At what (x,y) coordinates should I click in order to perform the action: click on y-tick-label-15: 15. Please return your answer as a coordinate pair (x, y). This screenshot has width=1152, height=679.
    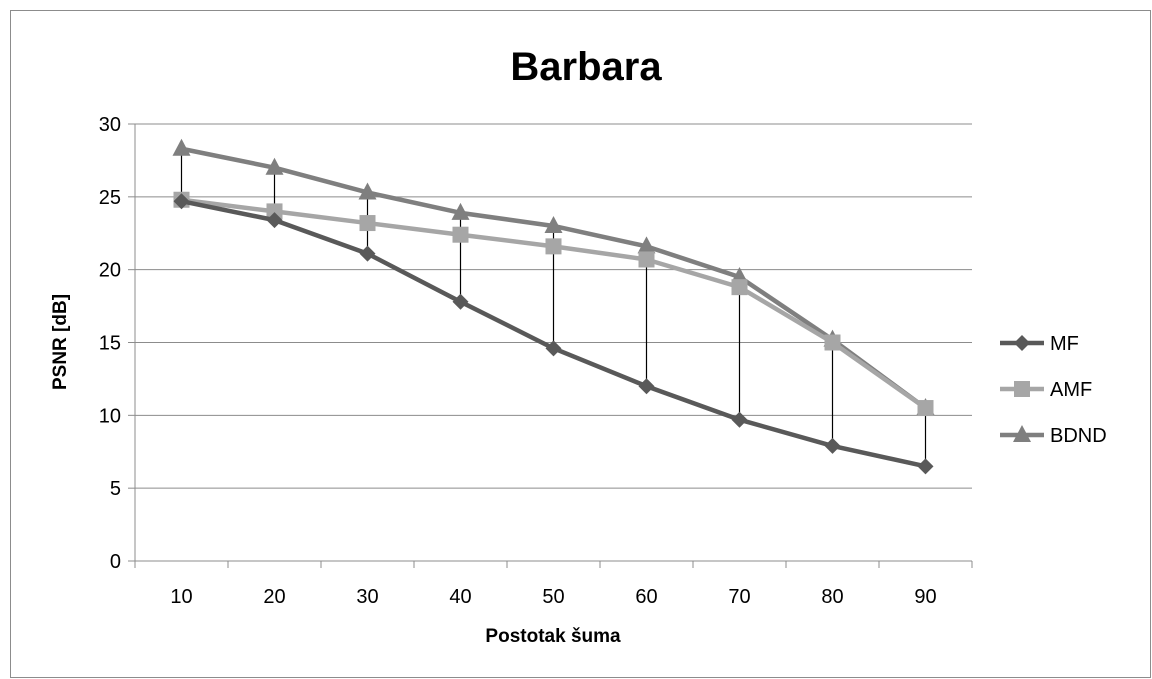
    Looking at the image, I should click on (110, 344).